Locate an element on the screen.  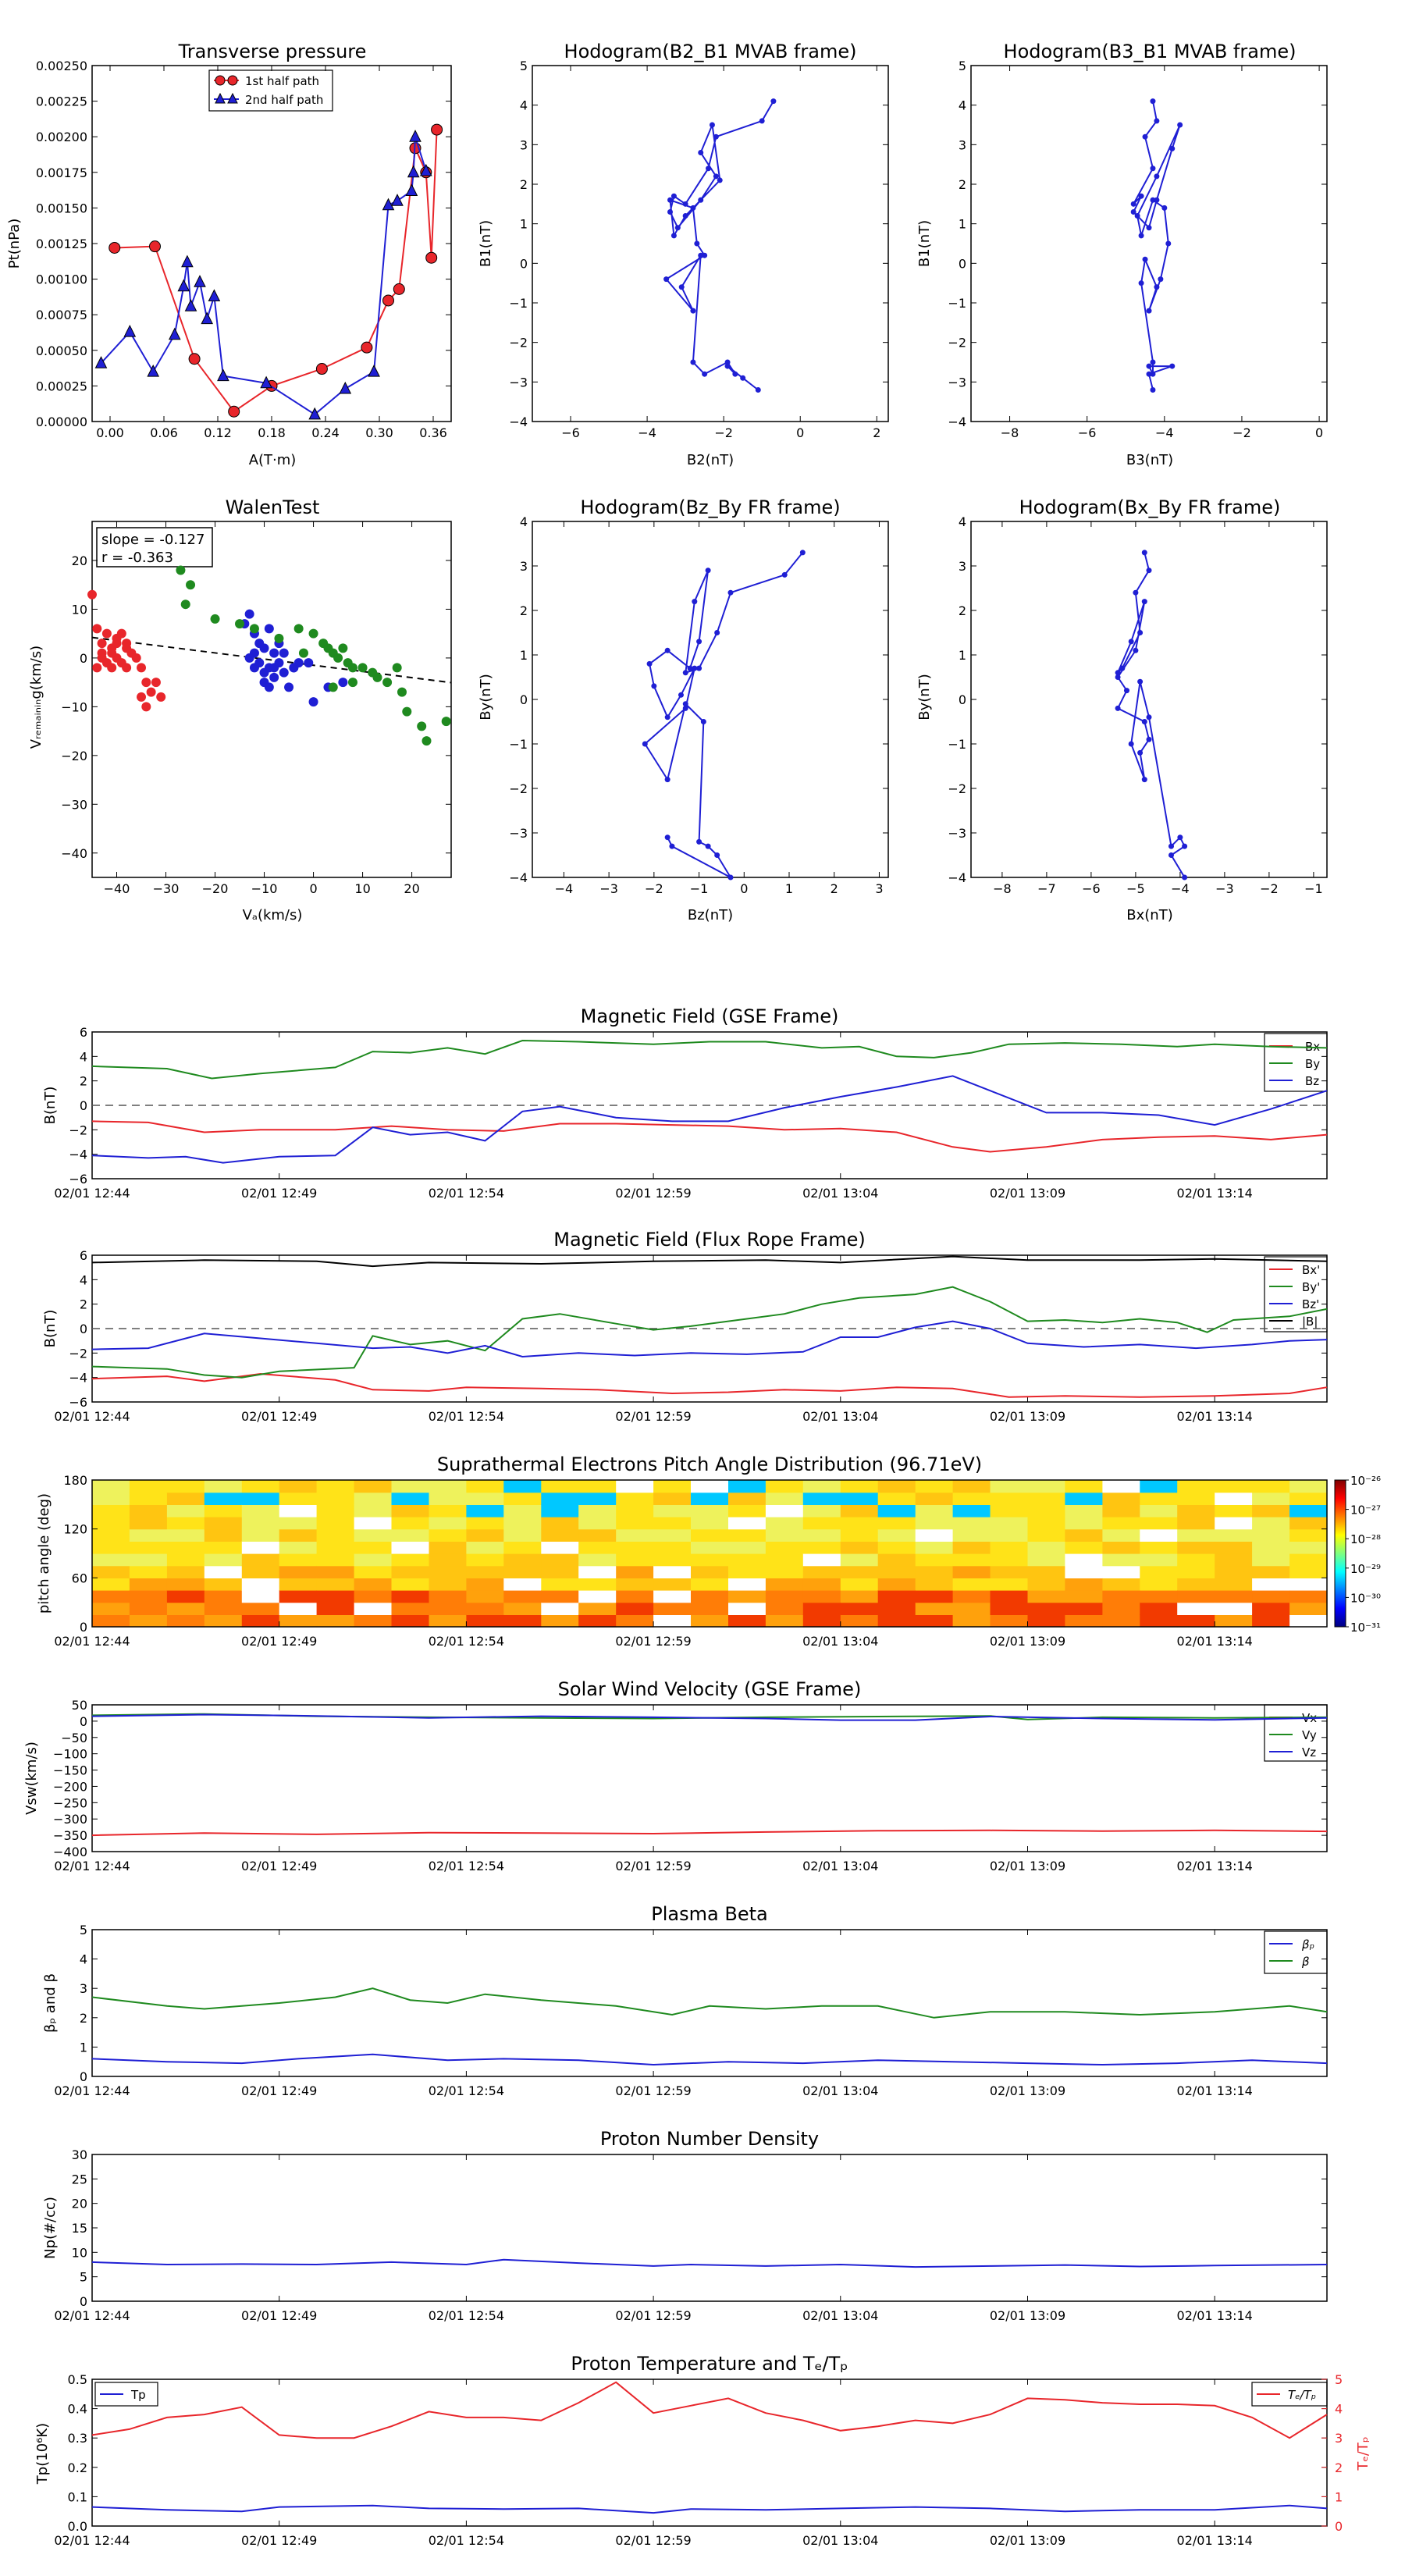
pad-colorbar-label: 10⁻²⁶ is located at coordinates (1365, 1481).